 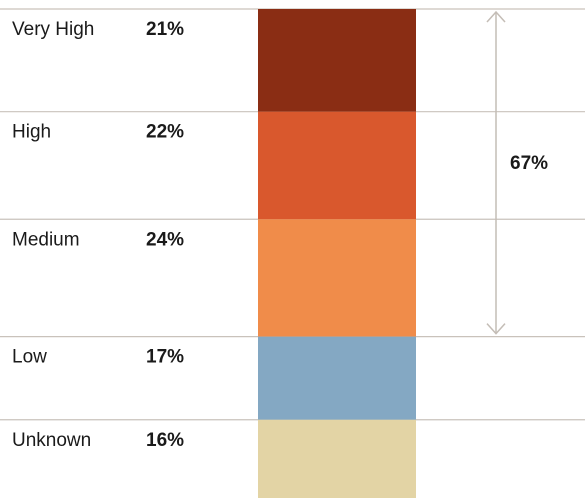 What do you see at coordinates (496, 329) in the screenshot?
I see `bracket-arrow-bottom-icon` at bounding box center [496, 329].